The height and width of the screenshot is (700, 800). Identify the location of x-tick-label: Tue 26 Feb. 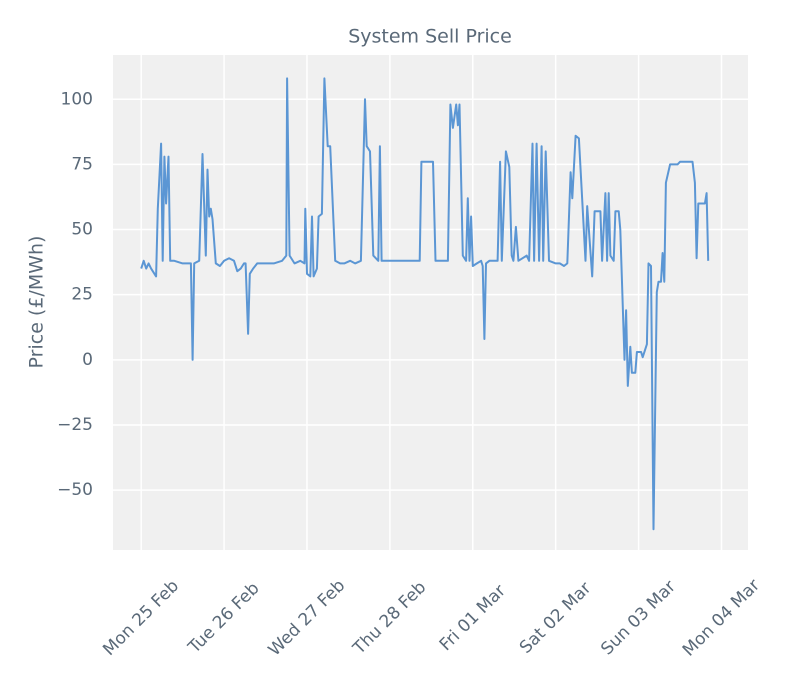
(224, 619).